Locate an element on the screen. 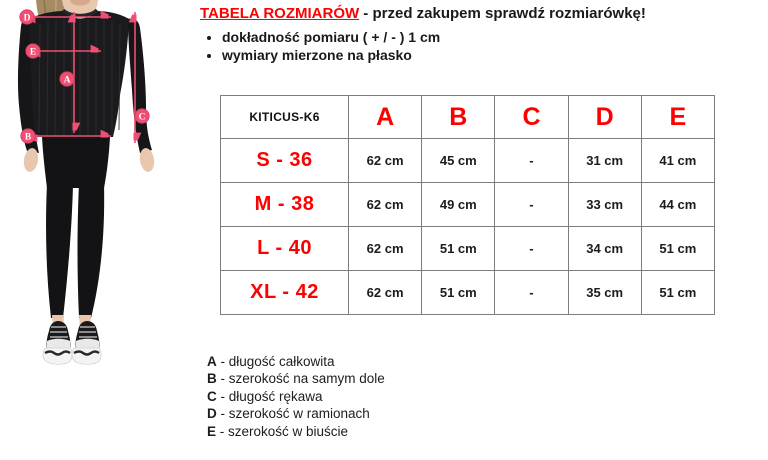 The image size is (768, 460). measurement-line-b: B is located at coordinates (65, 136).